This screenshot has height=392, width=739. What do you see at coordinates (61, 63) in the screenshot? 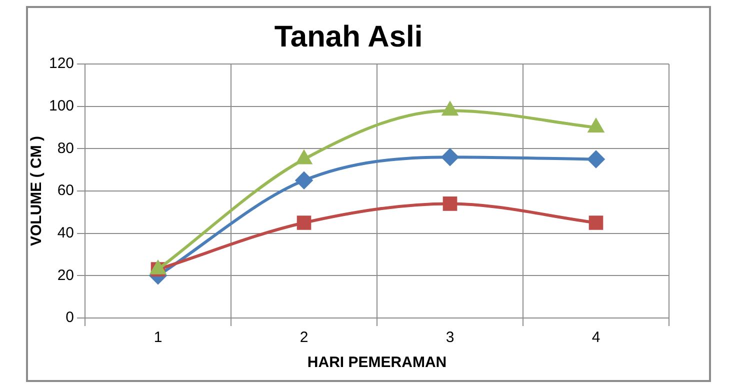
I see `y-tick-label: 120` at bounding box center [61, 63].